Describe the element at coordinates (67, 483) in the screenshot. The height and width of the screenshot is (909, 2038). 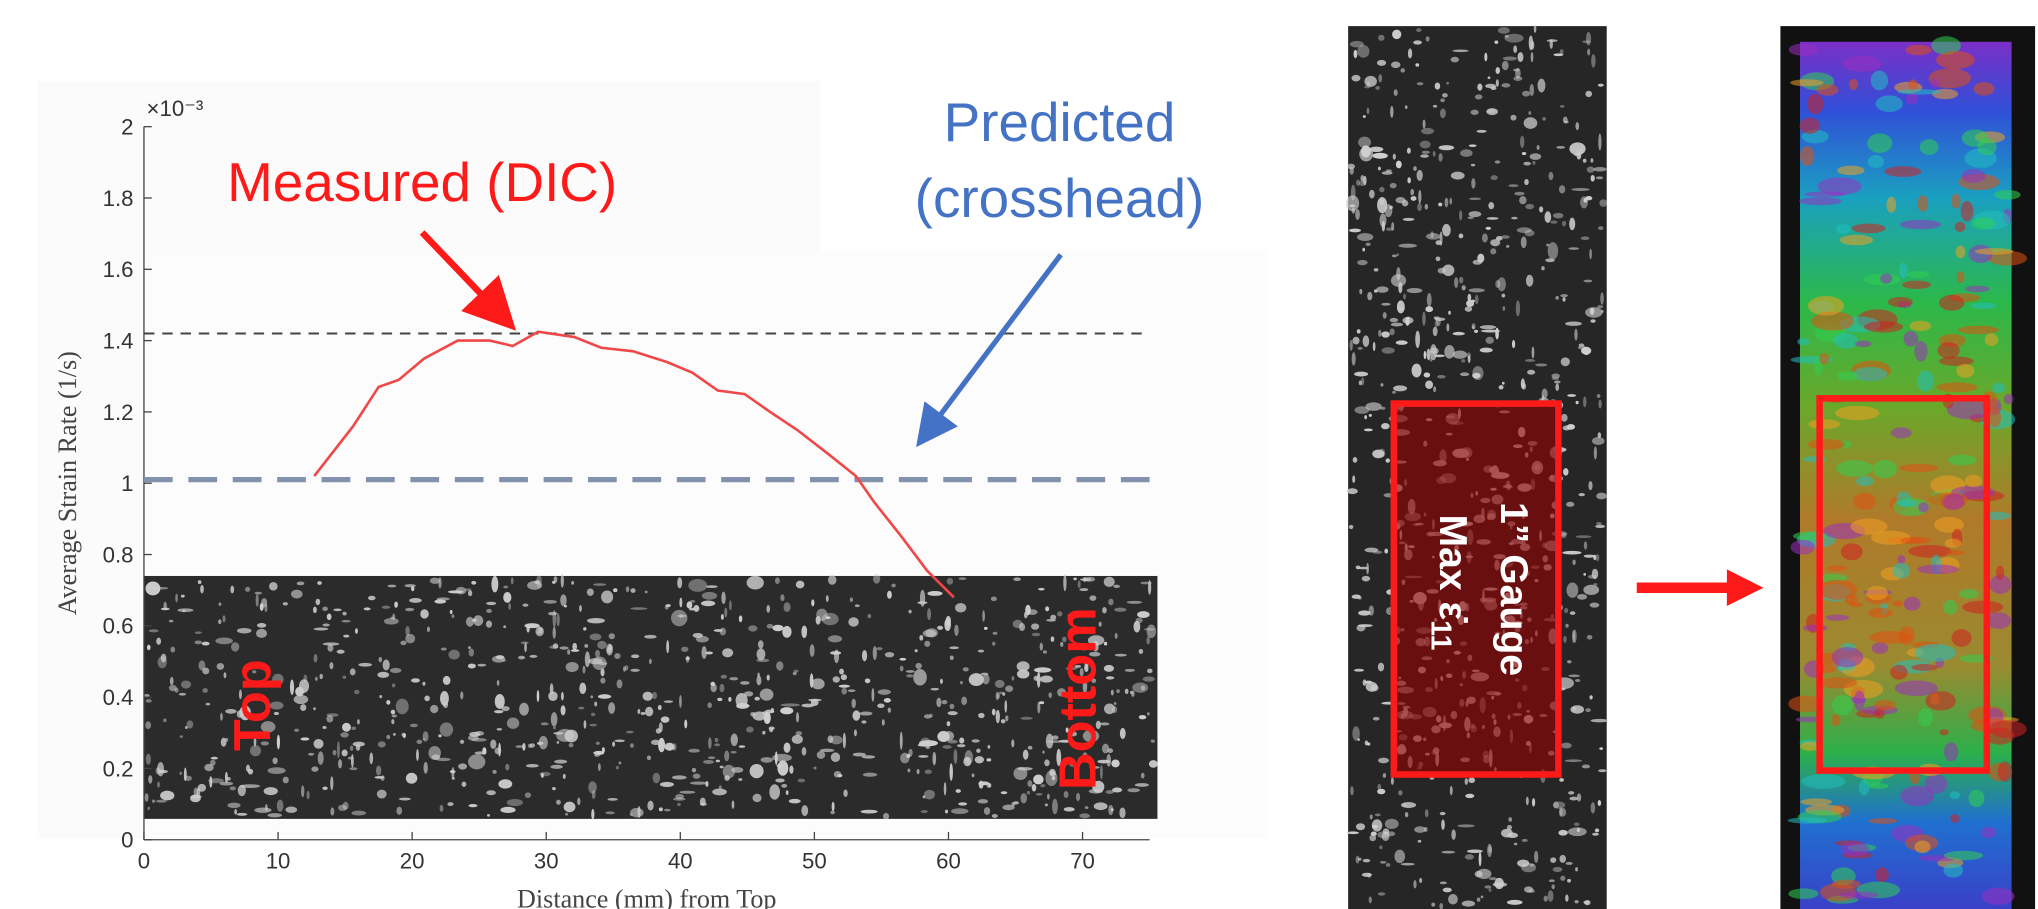
I see `y-axis-label: Average Strain Rate (1/s)` at that location.